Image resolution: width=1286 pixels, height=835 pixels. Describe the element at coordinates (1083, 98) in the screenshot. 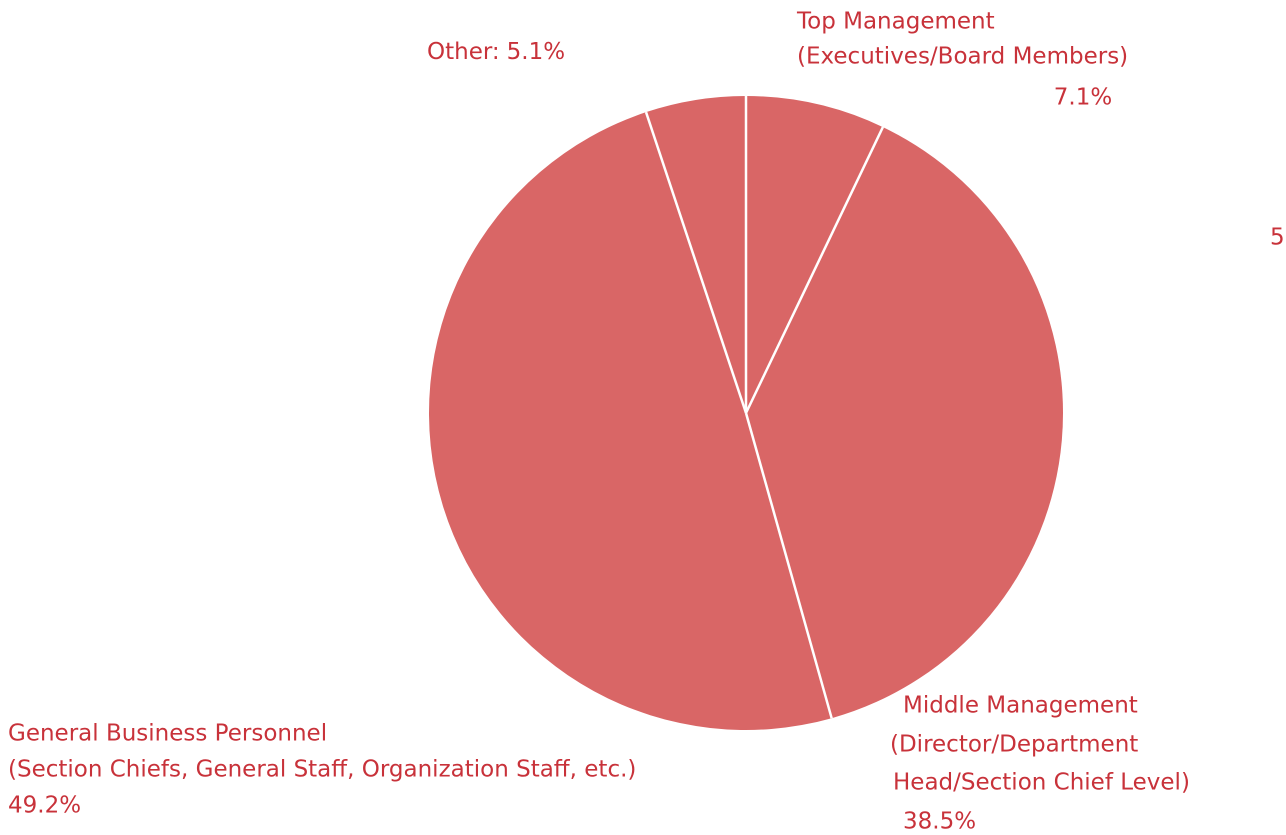

I see `value-label: 7.1%` at that location.